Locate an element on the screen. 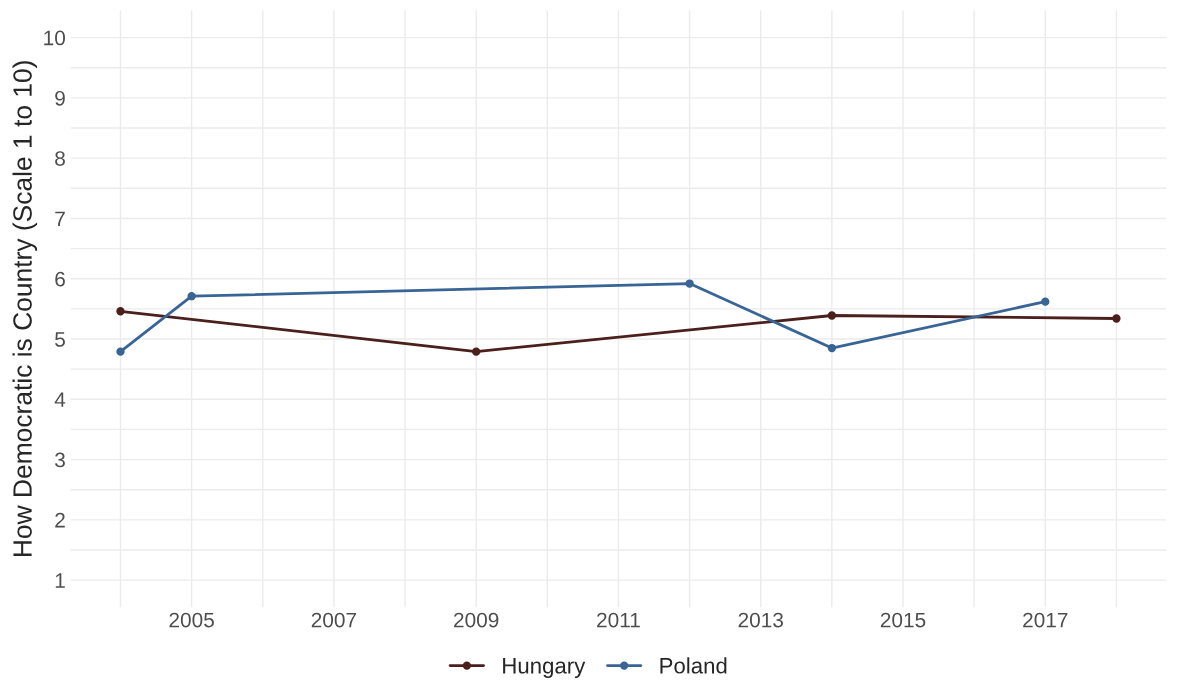 The width and height of the screenshot is (1178, 698). y-tick-label: 3 is located at coordinates (60, 460).